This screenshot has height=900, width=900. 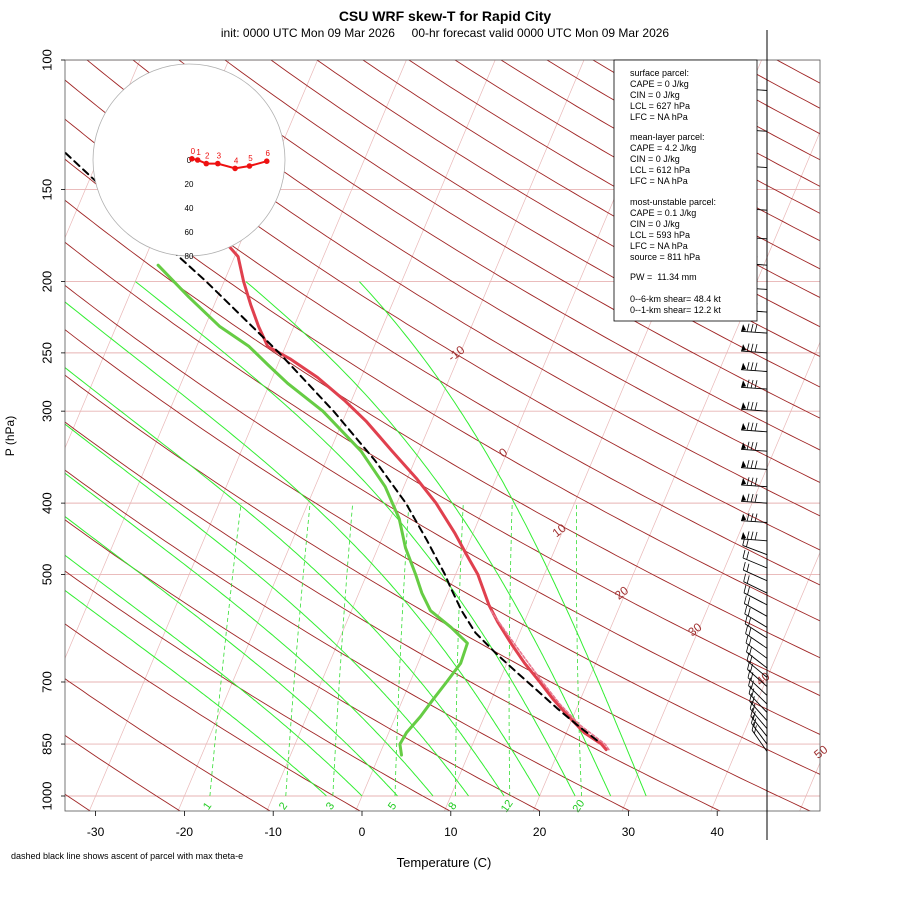 I want to click on temperature-tick-label: 30, so click(x=629, y=832).